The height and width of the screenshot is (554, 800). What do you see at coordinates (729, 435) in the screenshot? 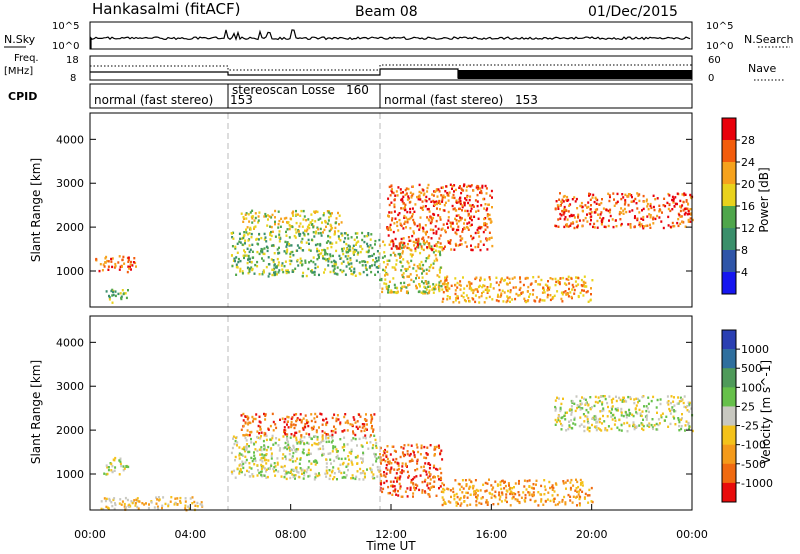
I see `colorbar-swatch` at bounding box center [729, 435].